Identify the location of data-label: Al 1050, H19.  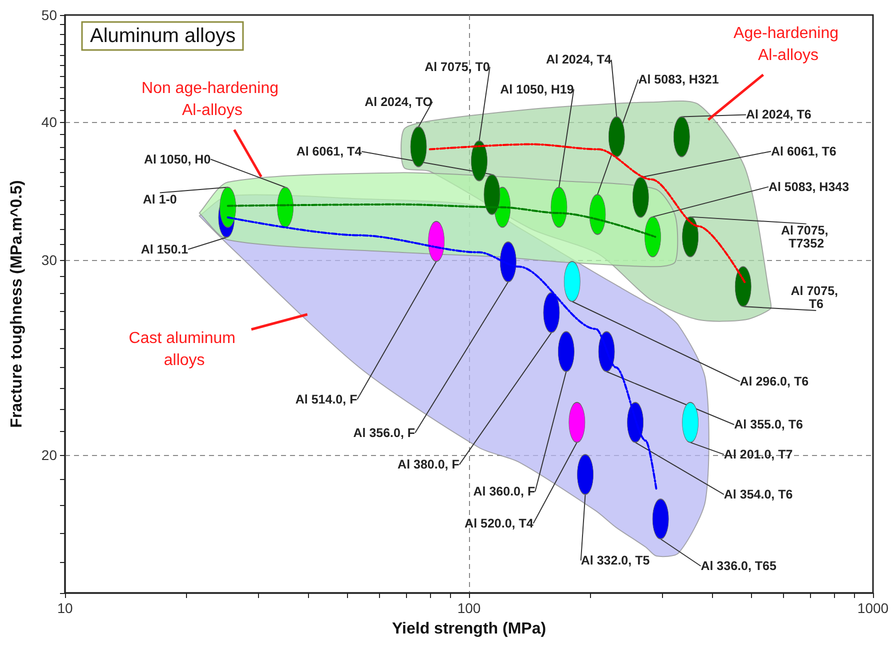
(537, 89).